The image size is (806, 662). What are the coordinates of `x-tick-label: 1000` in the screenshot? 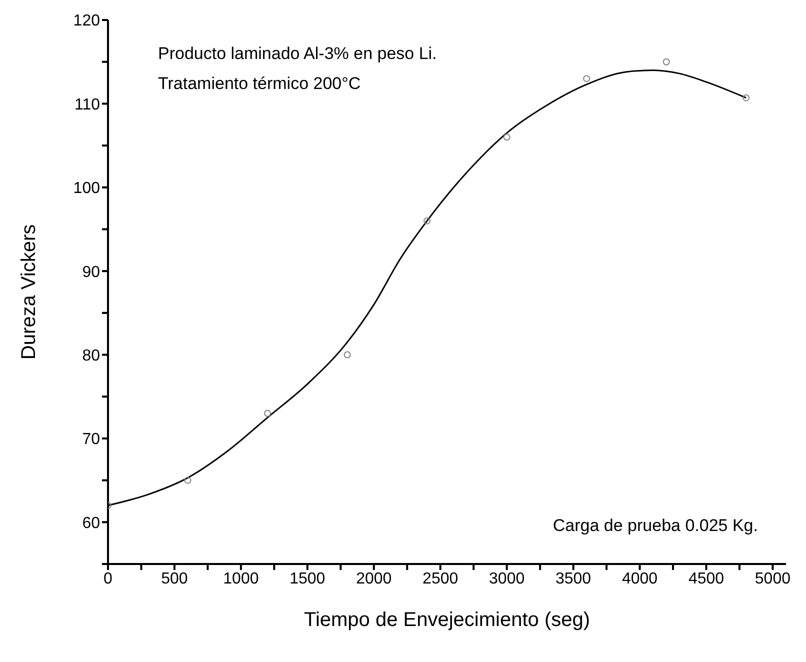 It's located at (241, 579).